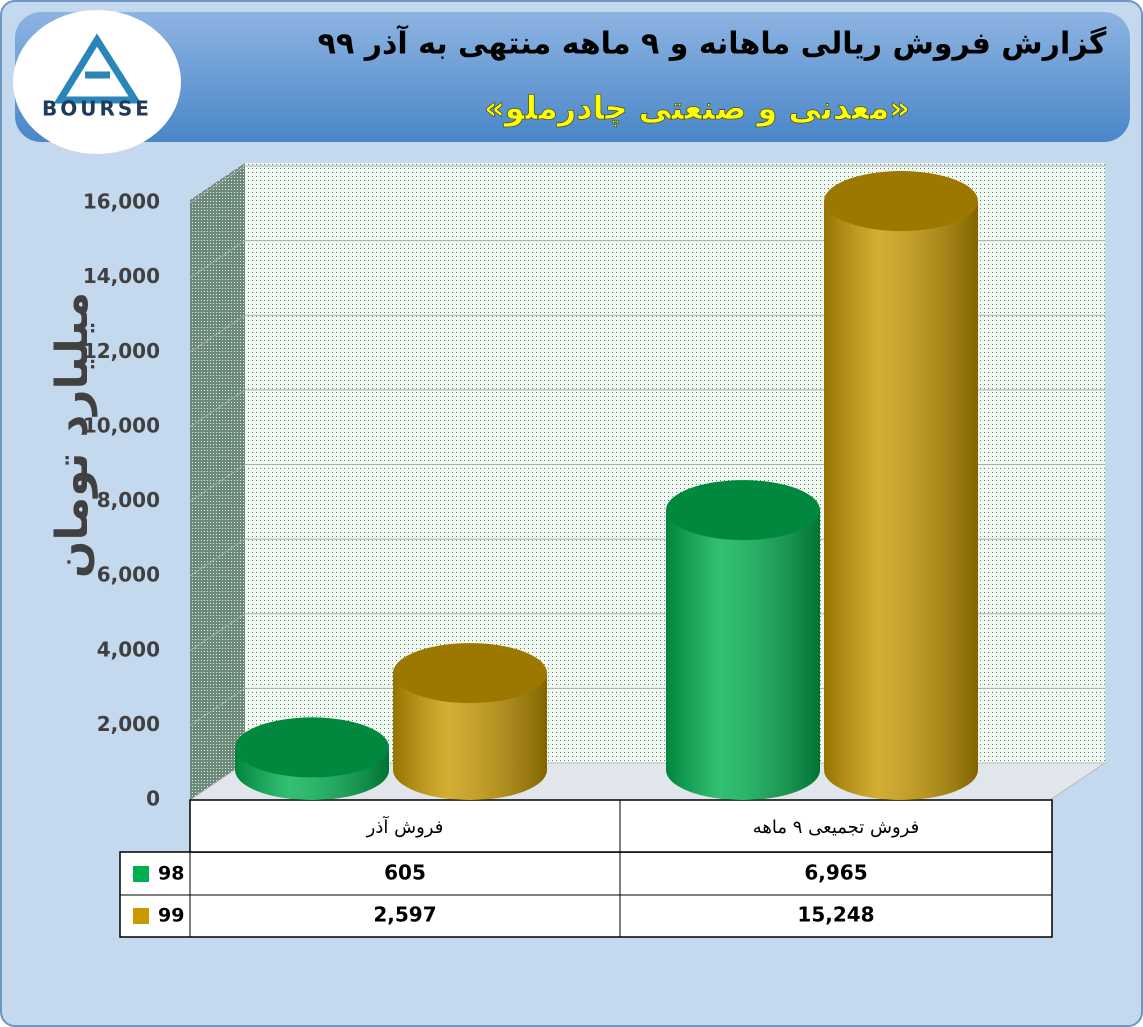  What do you see at coordinates (405, 826) in the screenshot?
I see `x-tick-label: فروش آذر` at bounding box center [405, 826].